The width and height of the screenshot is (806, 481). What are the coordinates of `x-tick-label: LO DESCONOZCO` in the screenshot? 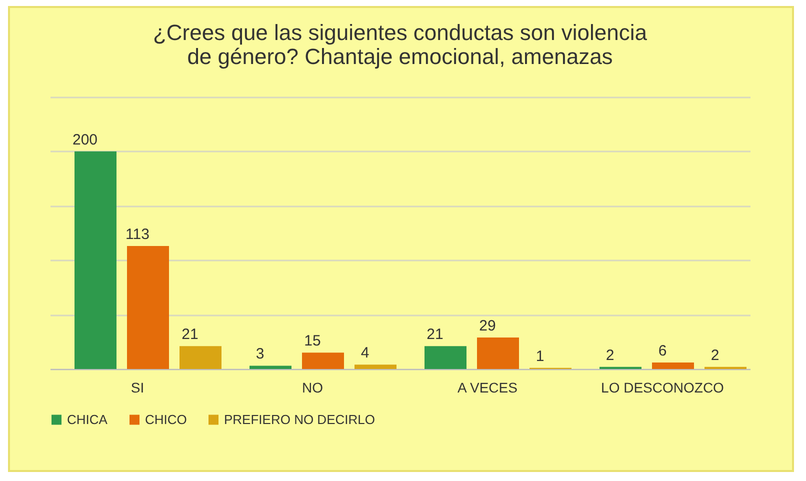 It's located at (662, 388).